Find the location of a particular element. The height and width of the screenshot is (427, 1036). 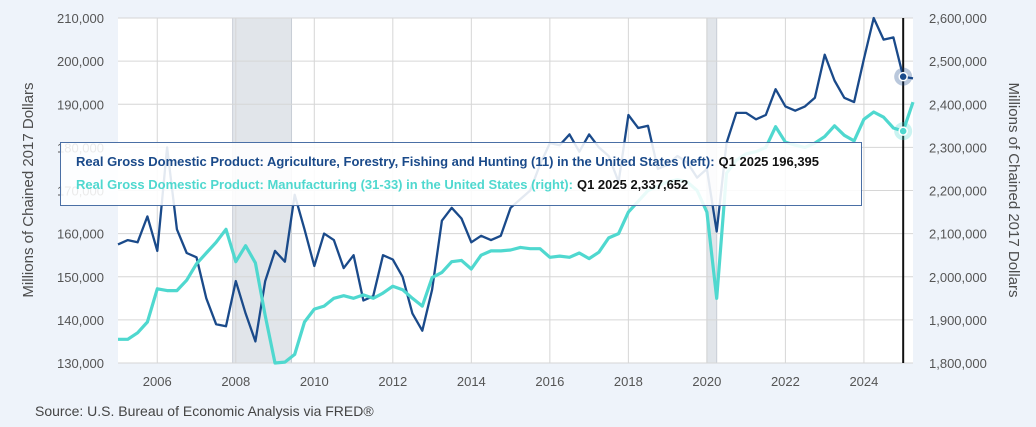

x-tick-label: 2012 is located at coordinates (392, 381).